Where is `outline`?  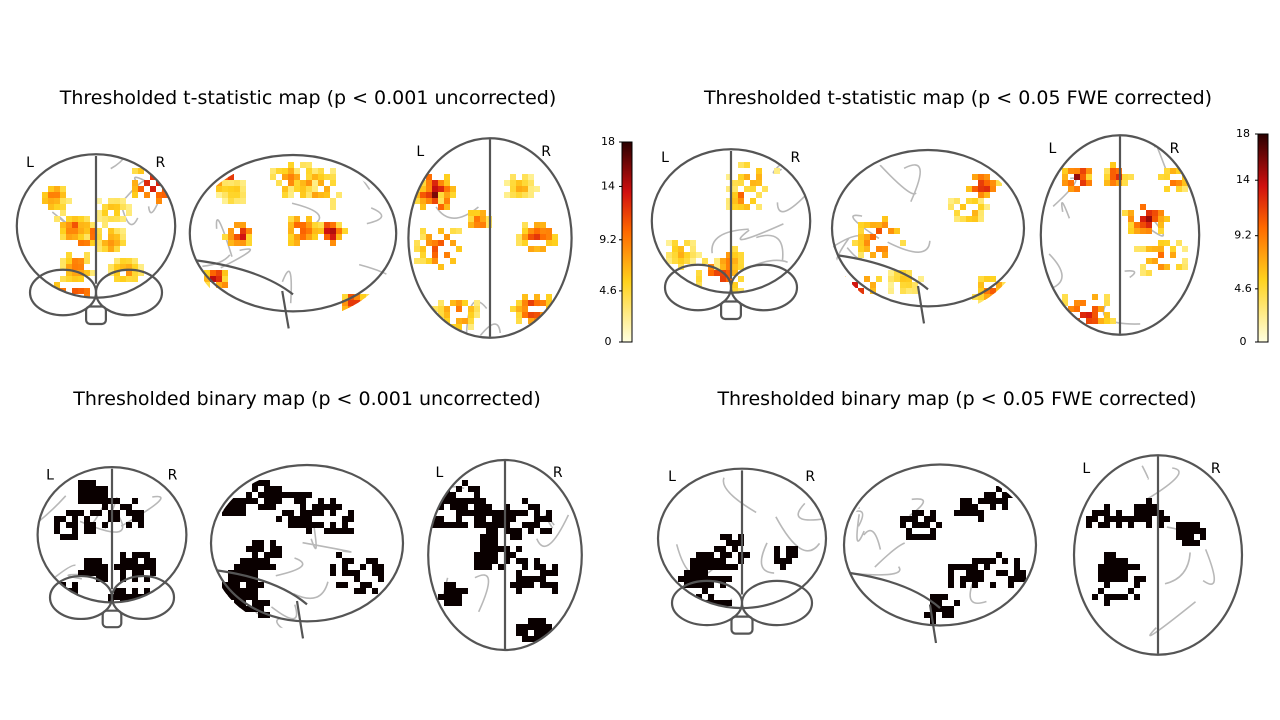 outline is located at coordinates (293, 241).